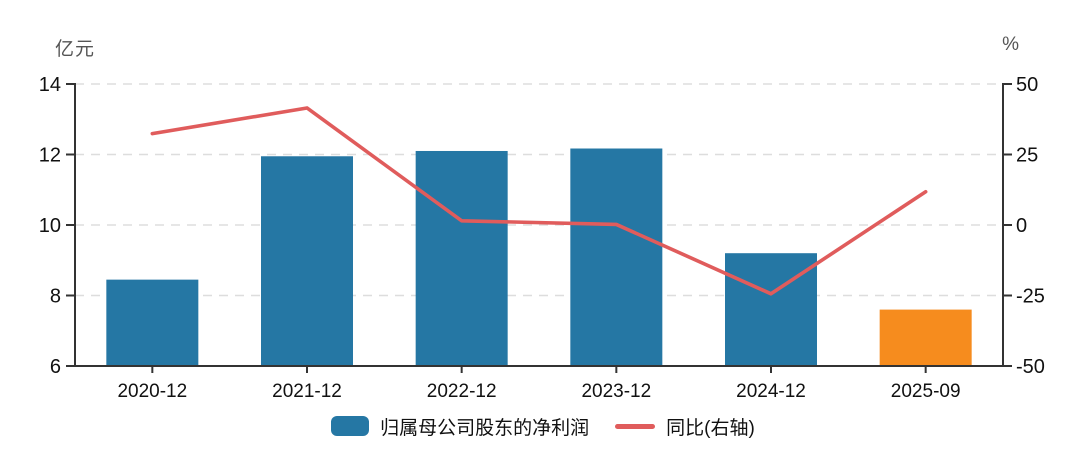 The image size is (1086, 462). What do you see at coordinates (1021, 226) in the screenshot?
I see `right-tick-label: 0` at bounding box center [1021, 226].